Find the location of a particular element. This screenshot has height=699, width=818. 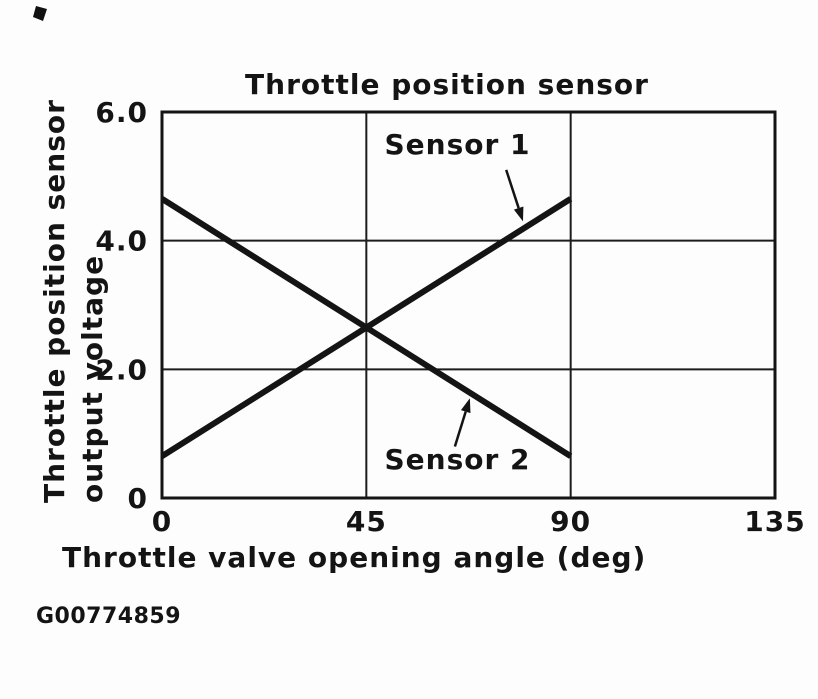

chart-title: Throttle position sensor is located at coordinates (447, 84).